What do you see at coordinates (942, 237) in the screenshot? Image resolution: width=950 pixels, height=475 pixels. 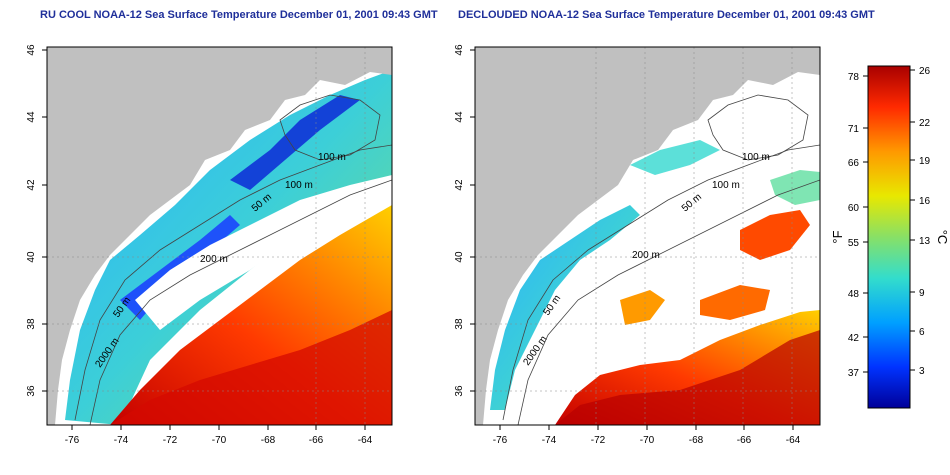 I see `celsius-axis-label: °C` at bounding box center [942, 237].